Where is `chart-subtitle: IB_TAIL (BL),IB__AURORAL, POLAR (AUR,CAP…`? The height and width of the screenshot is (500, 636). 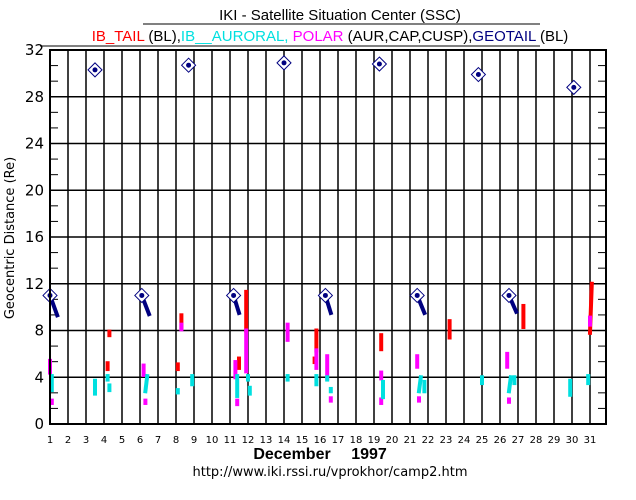
chart-subtitle: IB_TAIL (BL),IB__AURORAL, POLAR (AUR,CAP… is located at coordinates (330, 36).